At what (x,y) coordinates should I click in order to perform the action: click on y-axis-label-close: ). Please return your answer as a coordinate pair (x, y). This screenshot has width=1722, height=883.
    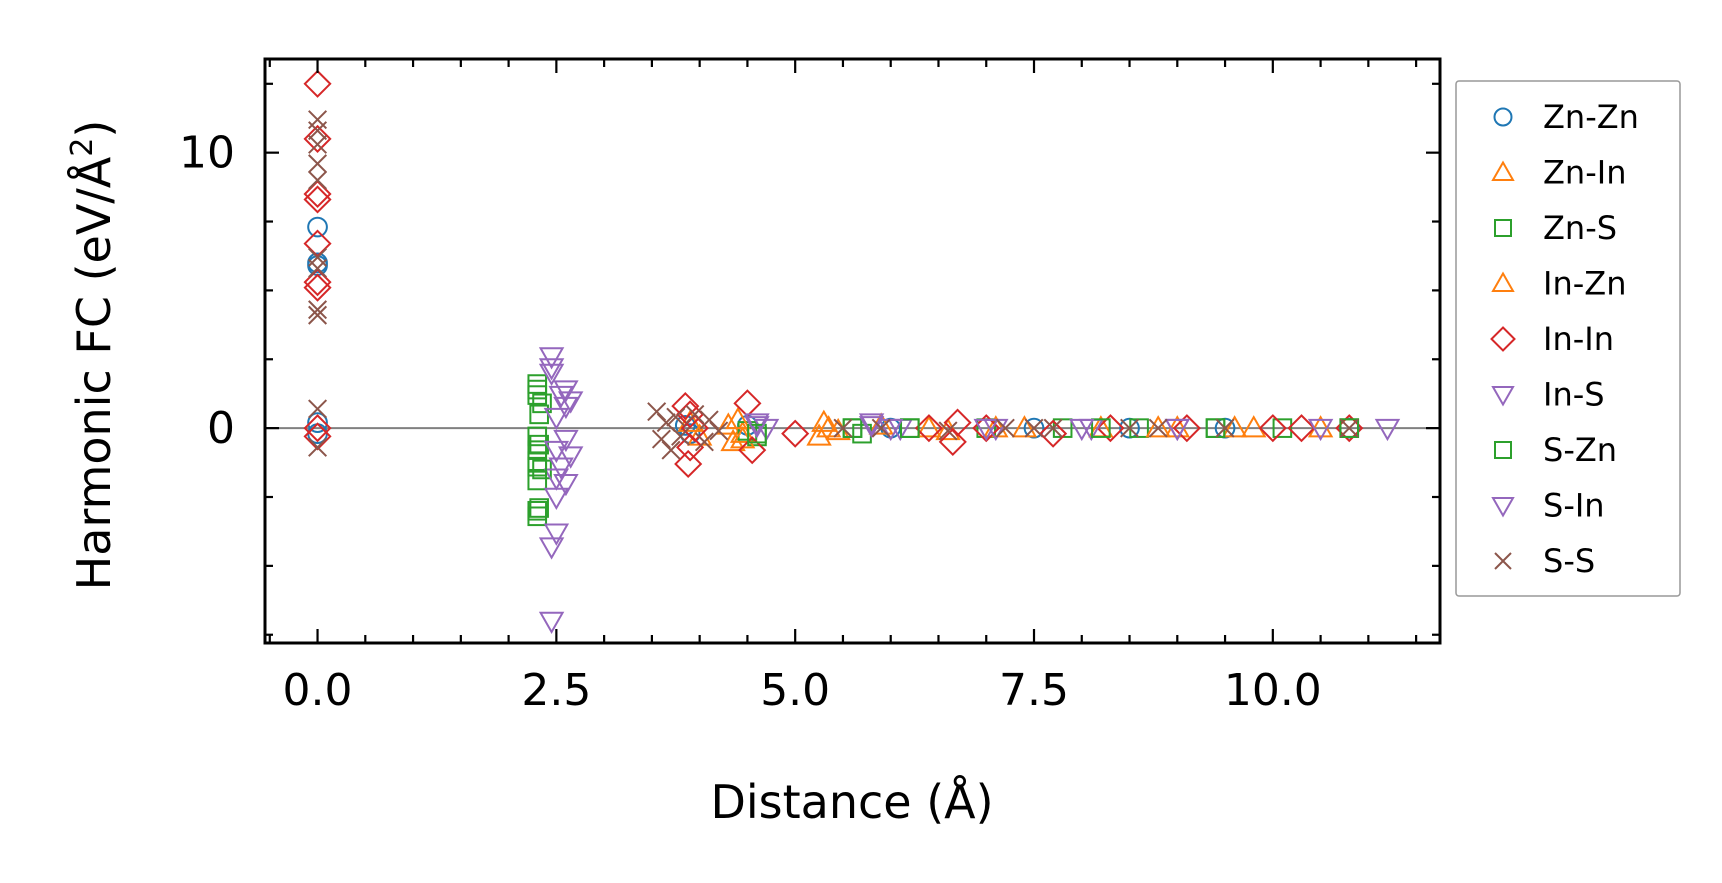
    Looking at the image, I should click on (94, 129).